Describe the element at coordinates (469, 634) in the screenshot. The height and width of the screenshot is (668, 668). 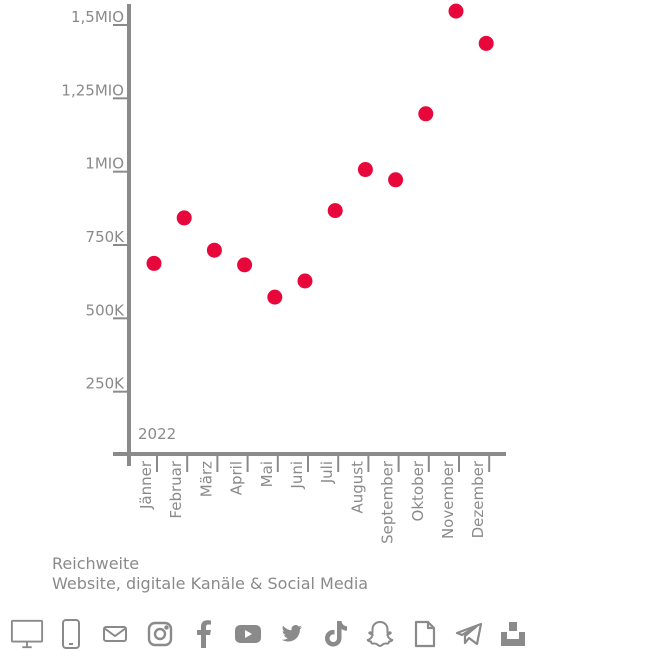
I see `telegram-icon` at that location.